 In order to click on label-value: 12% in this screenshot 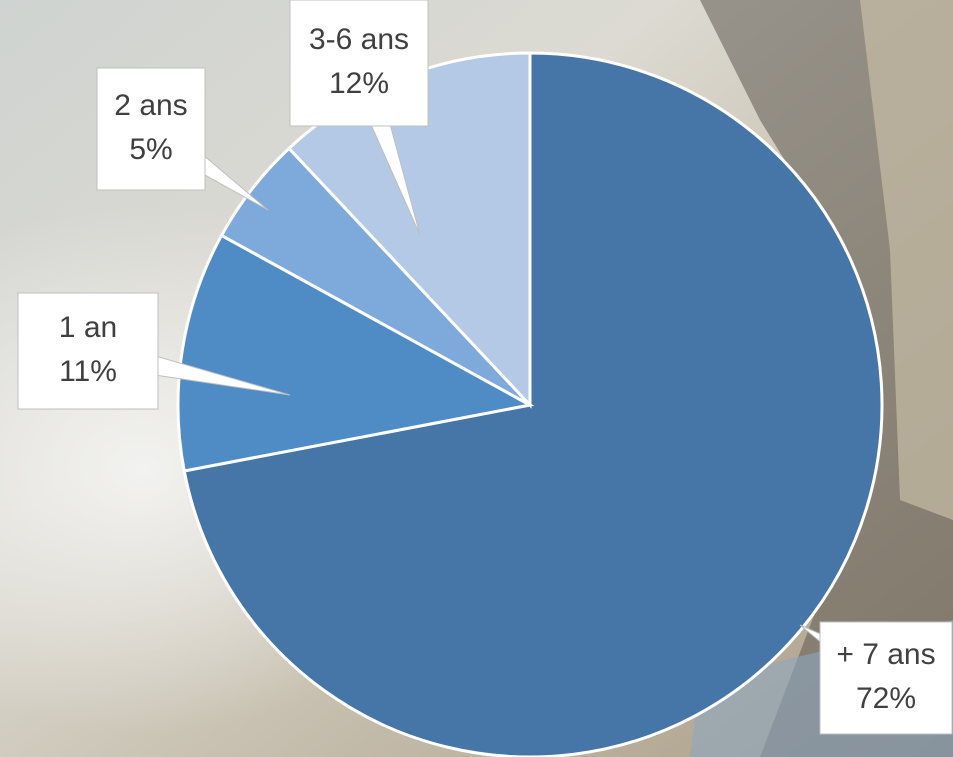, I will do `click(359, 83)`.